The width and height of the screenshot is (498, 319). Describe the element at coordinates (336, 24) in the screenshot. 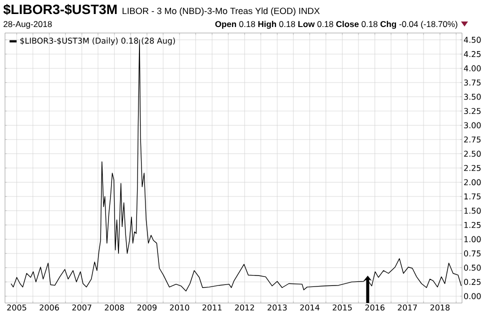

I see `text: Open 0.18 High 0.18 Low 0.18 Close 0.18 Chg -0.04 (-18.70%)` at that location.